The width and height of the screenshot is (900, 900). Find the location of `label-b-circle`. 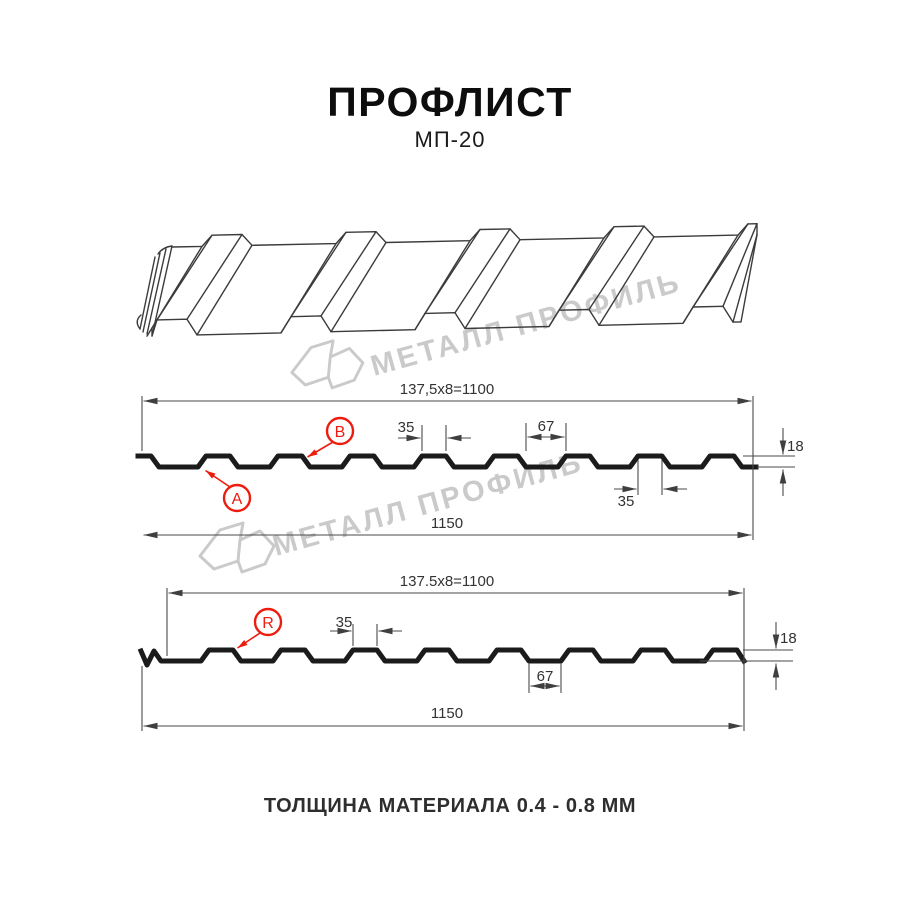

label-b-circle is located at coordinates (340, 431).